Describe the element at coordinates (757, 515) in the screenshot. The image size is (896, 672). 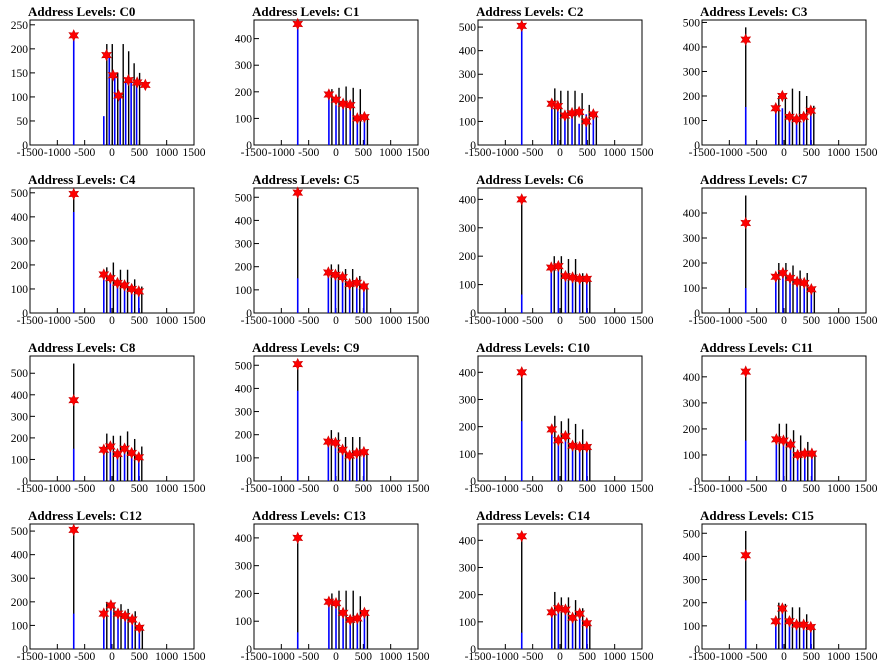
I see `panel-title: Address Levels: C15` at that location.